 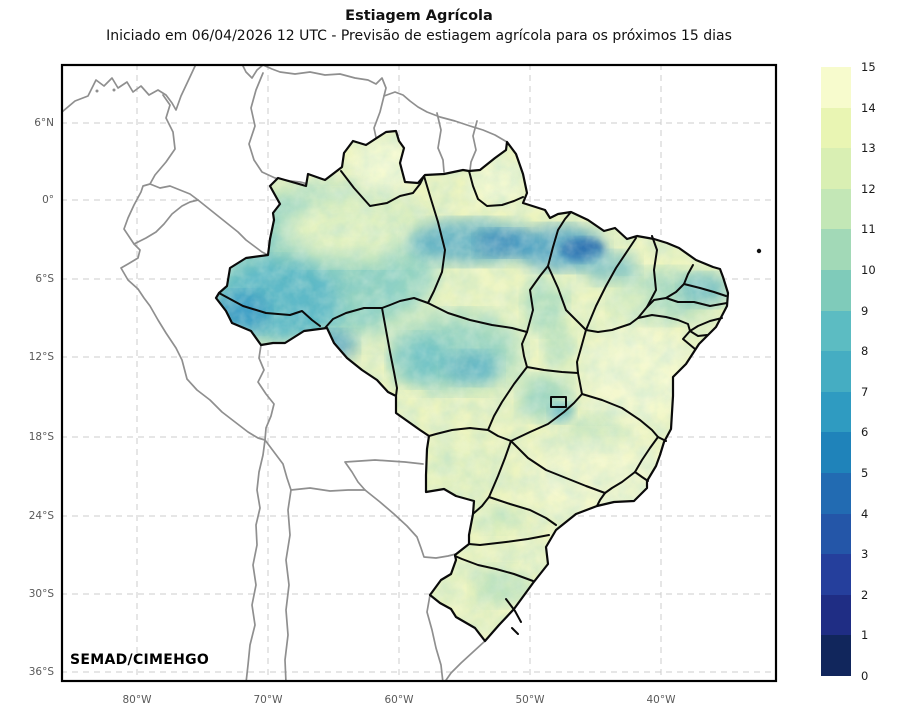 What do you see at coordinates (166, 222) in the screenshot?
I see `ecuador-peru-border` at bounding box center [166, 222].